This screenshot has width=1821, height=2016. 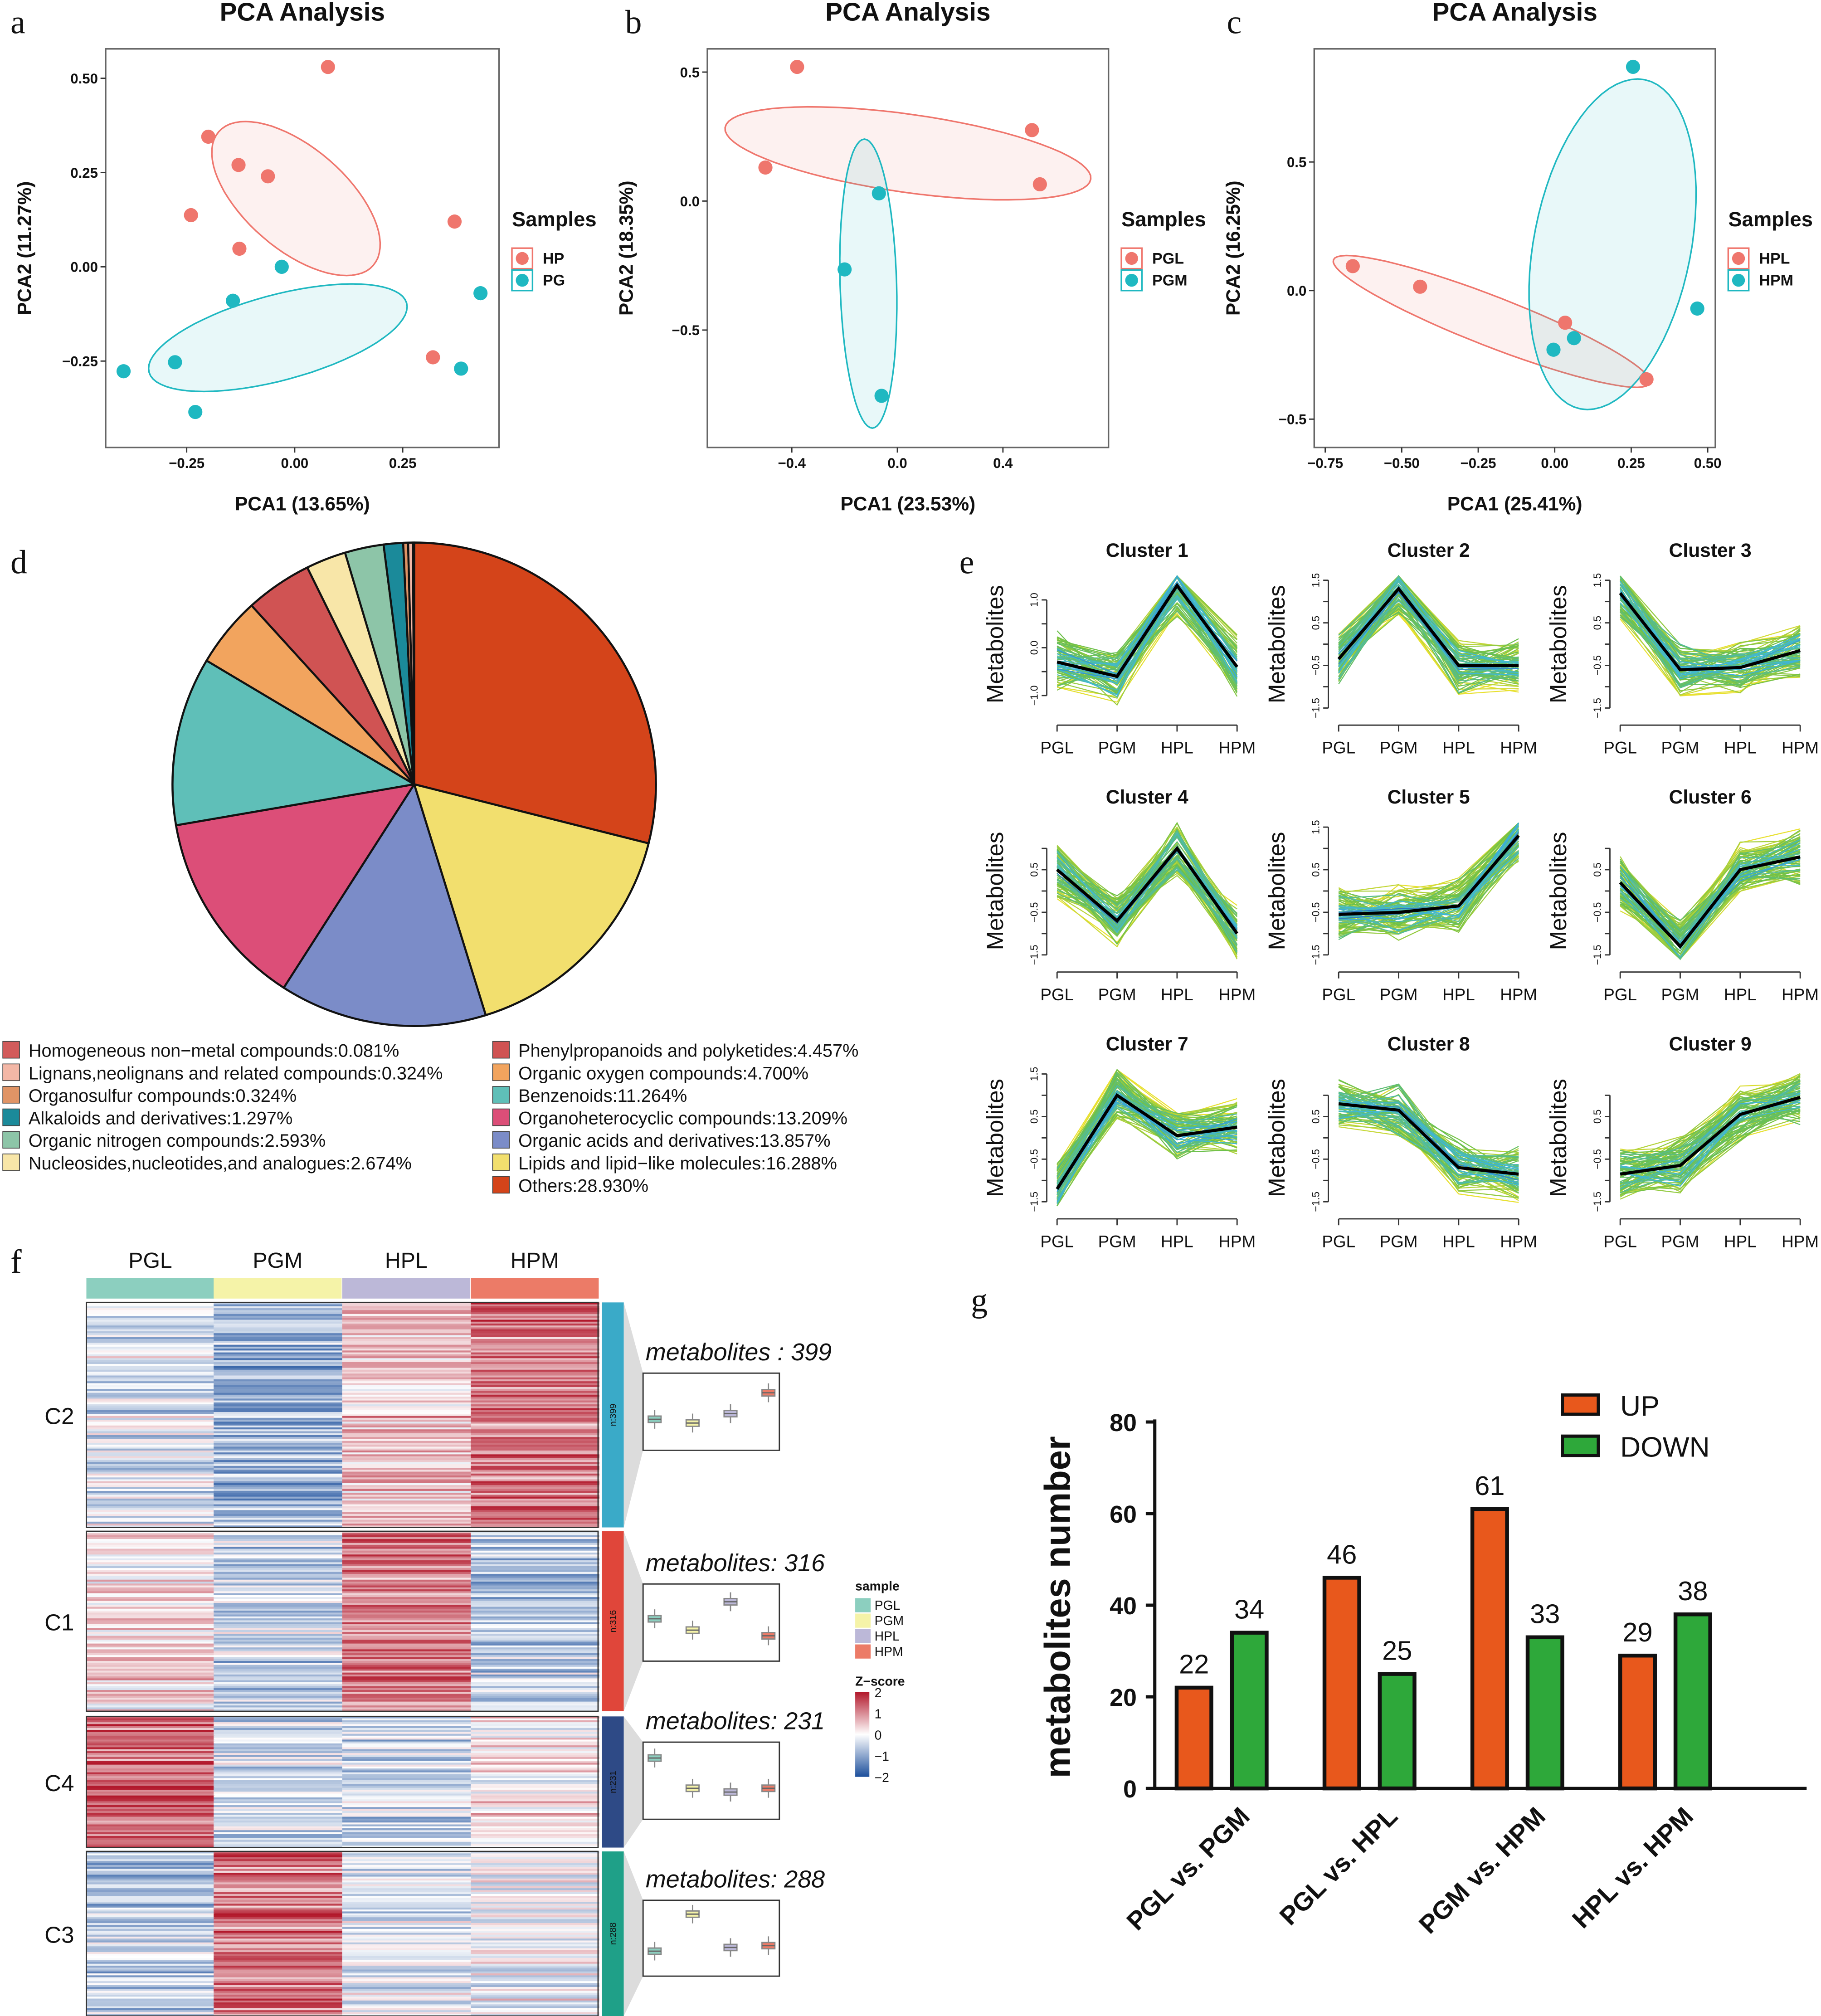 What do you see at coordinates (1518, 1241) in the screenshot?
I see `x-tick-label: HPM` at bounding box center [1518, 1241].